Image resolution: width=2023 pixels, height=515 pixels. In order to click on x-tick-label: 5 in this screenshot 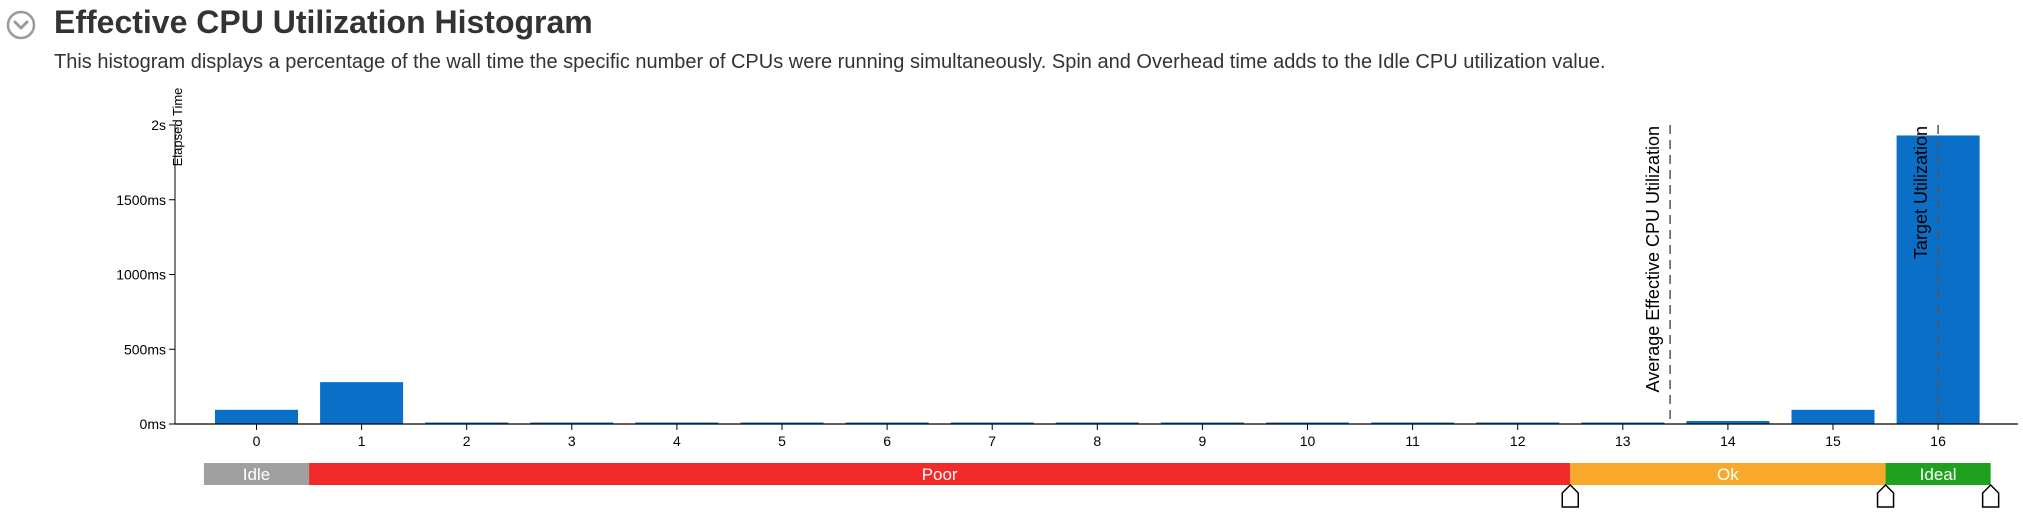, I will do `click(782, 441)`.